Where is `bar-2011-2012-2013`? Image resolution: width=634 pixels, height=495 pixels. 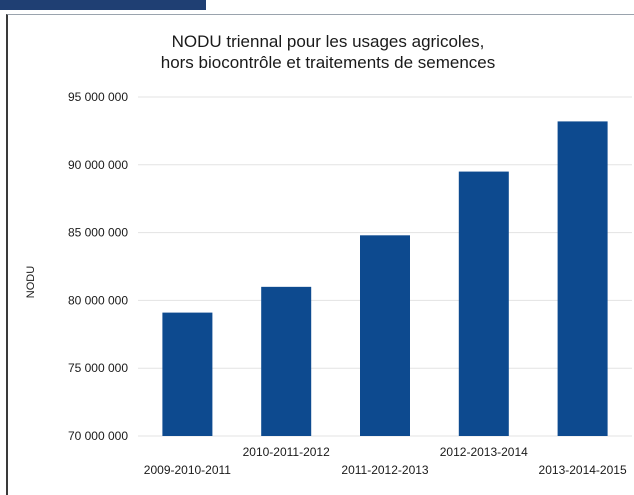
bar-2011-2012-2013 is located at coordinates (385, 335).